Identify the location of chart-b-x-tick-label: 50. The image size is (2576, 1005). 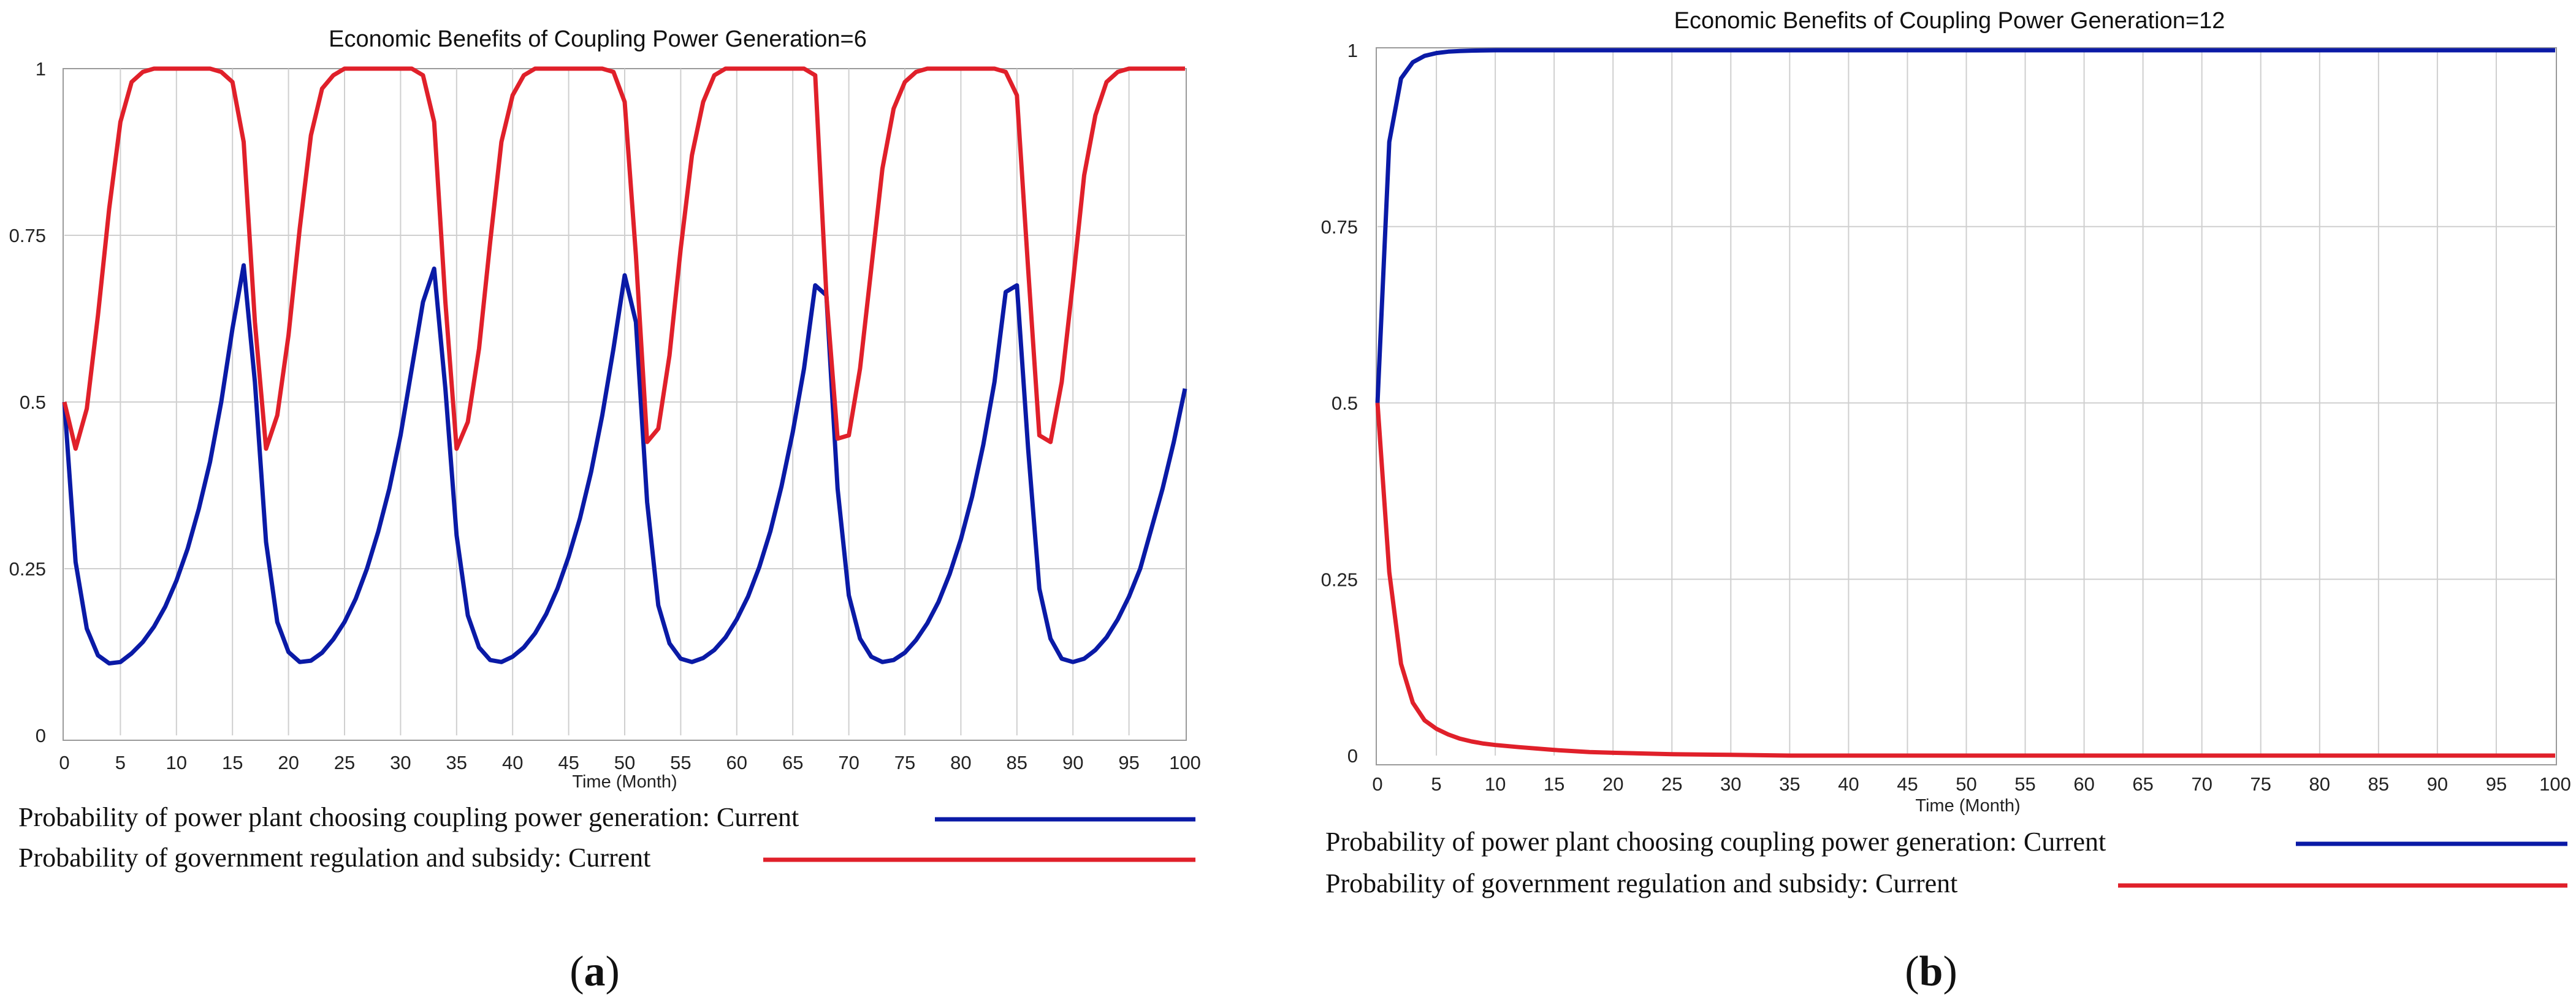
(1966, 784).